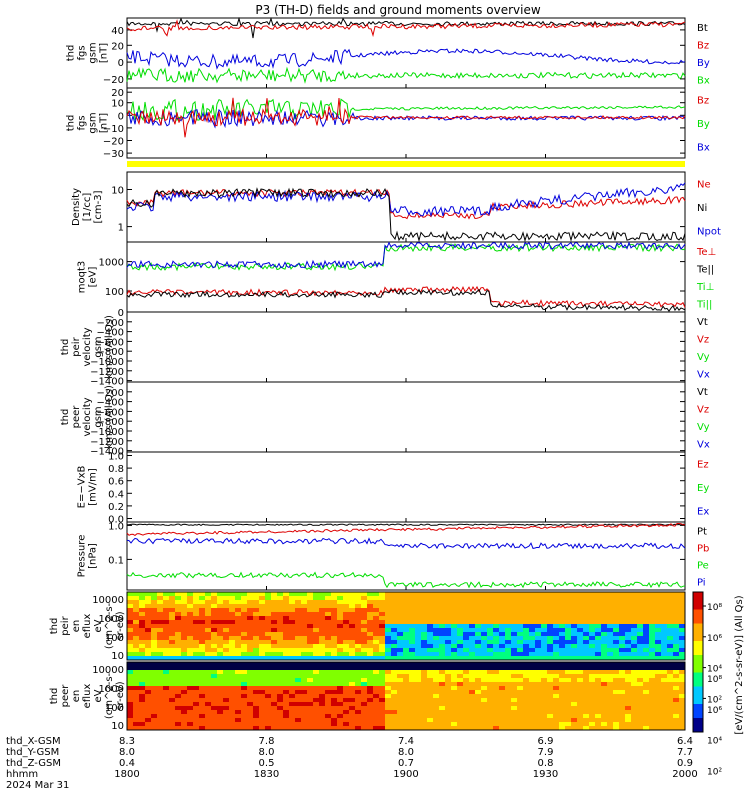  I want to click on y-tick-label: −20, so click(113, 80).